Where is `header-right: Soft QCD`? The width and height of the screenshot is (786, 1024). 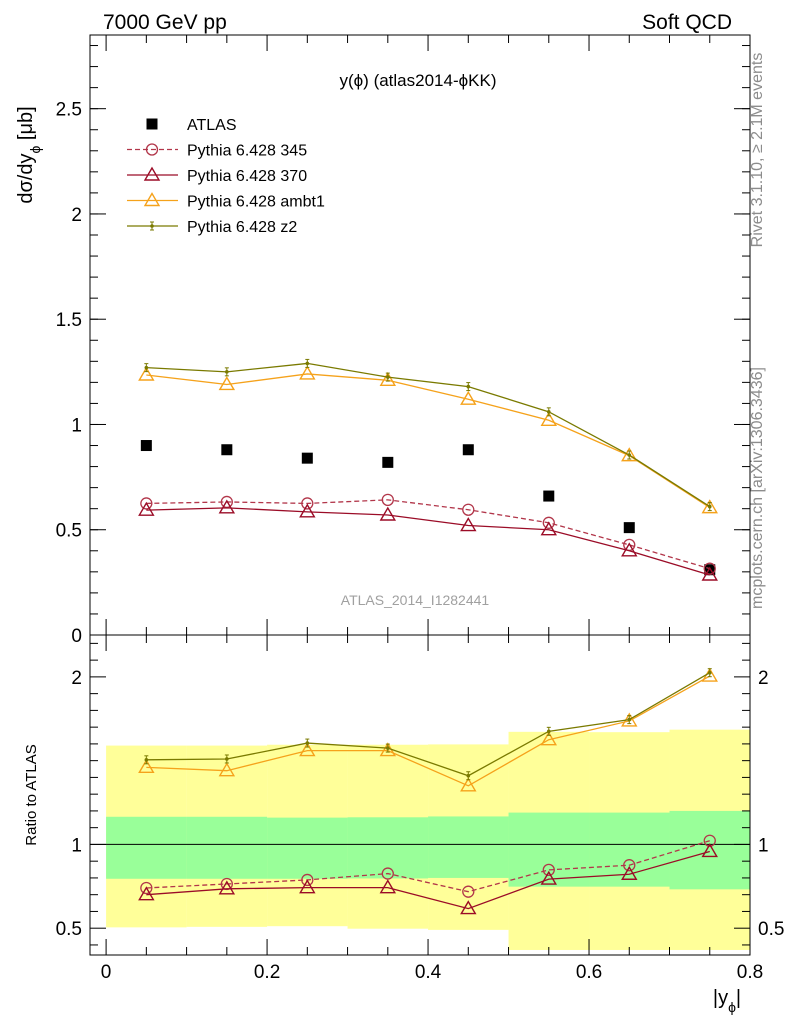 header-right: Soft QCD is located at coordinates (687, 22).